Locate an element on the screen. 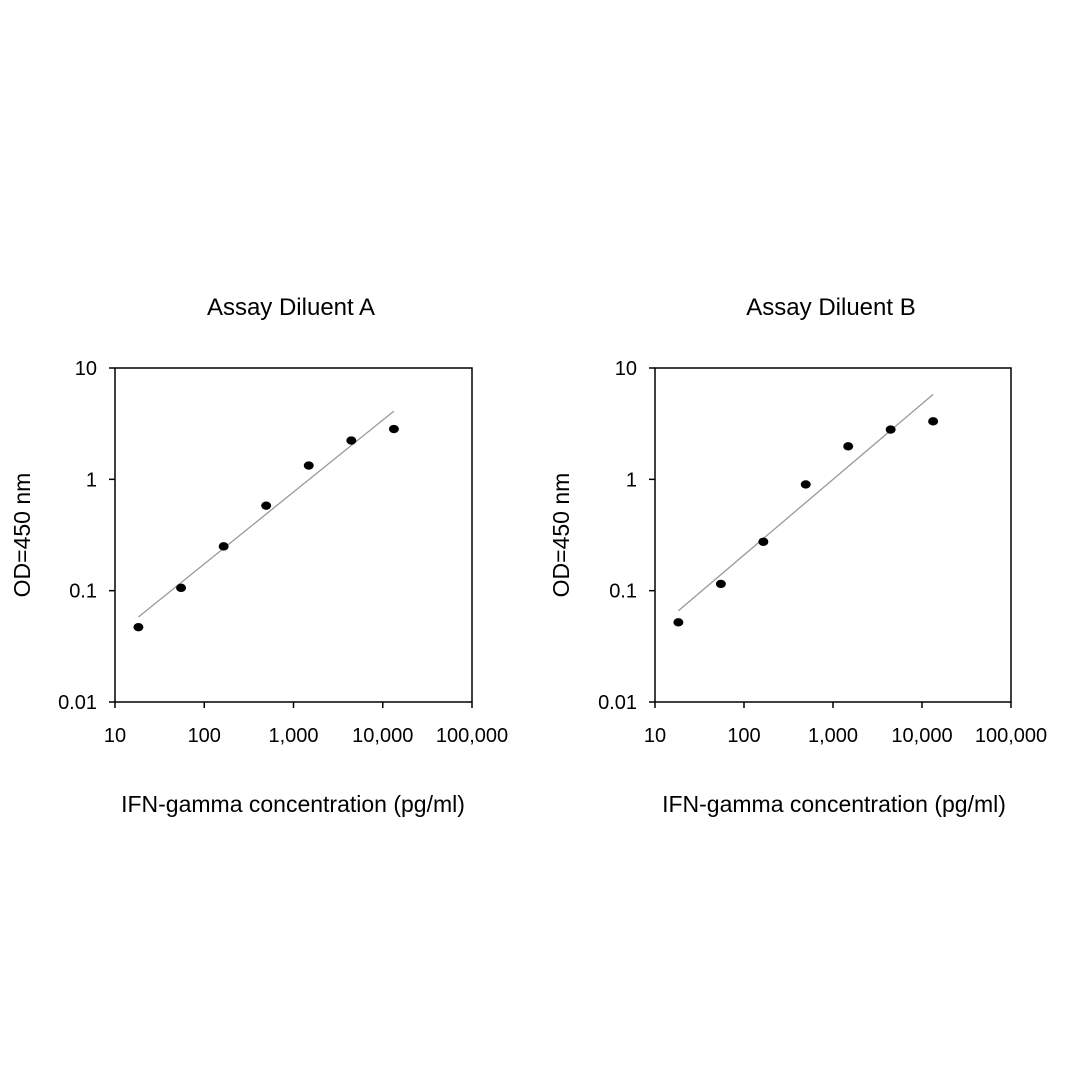 This screenshot has height=1080, width=1080. chart-title: Assay Diluent B is located at coordinates (830, 307).